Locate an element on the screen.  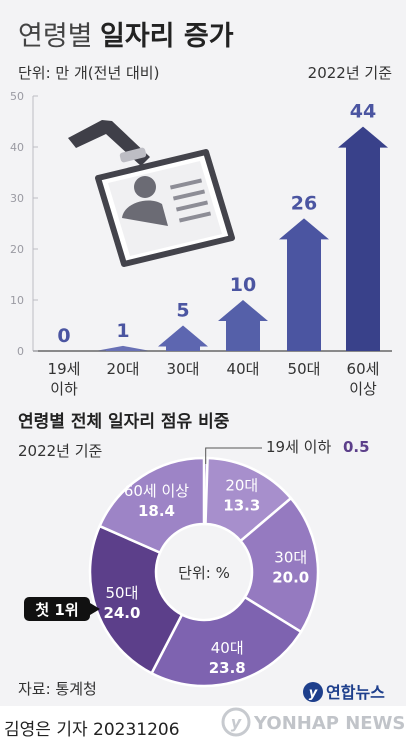
small-slice-label: 19세 이하 is located at coordinates (298, 447).